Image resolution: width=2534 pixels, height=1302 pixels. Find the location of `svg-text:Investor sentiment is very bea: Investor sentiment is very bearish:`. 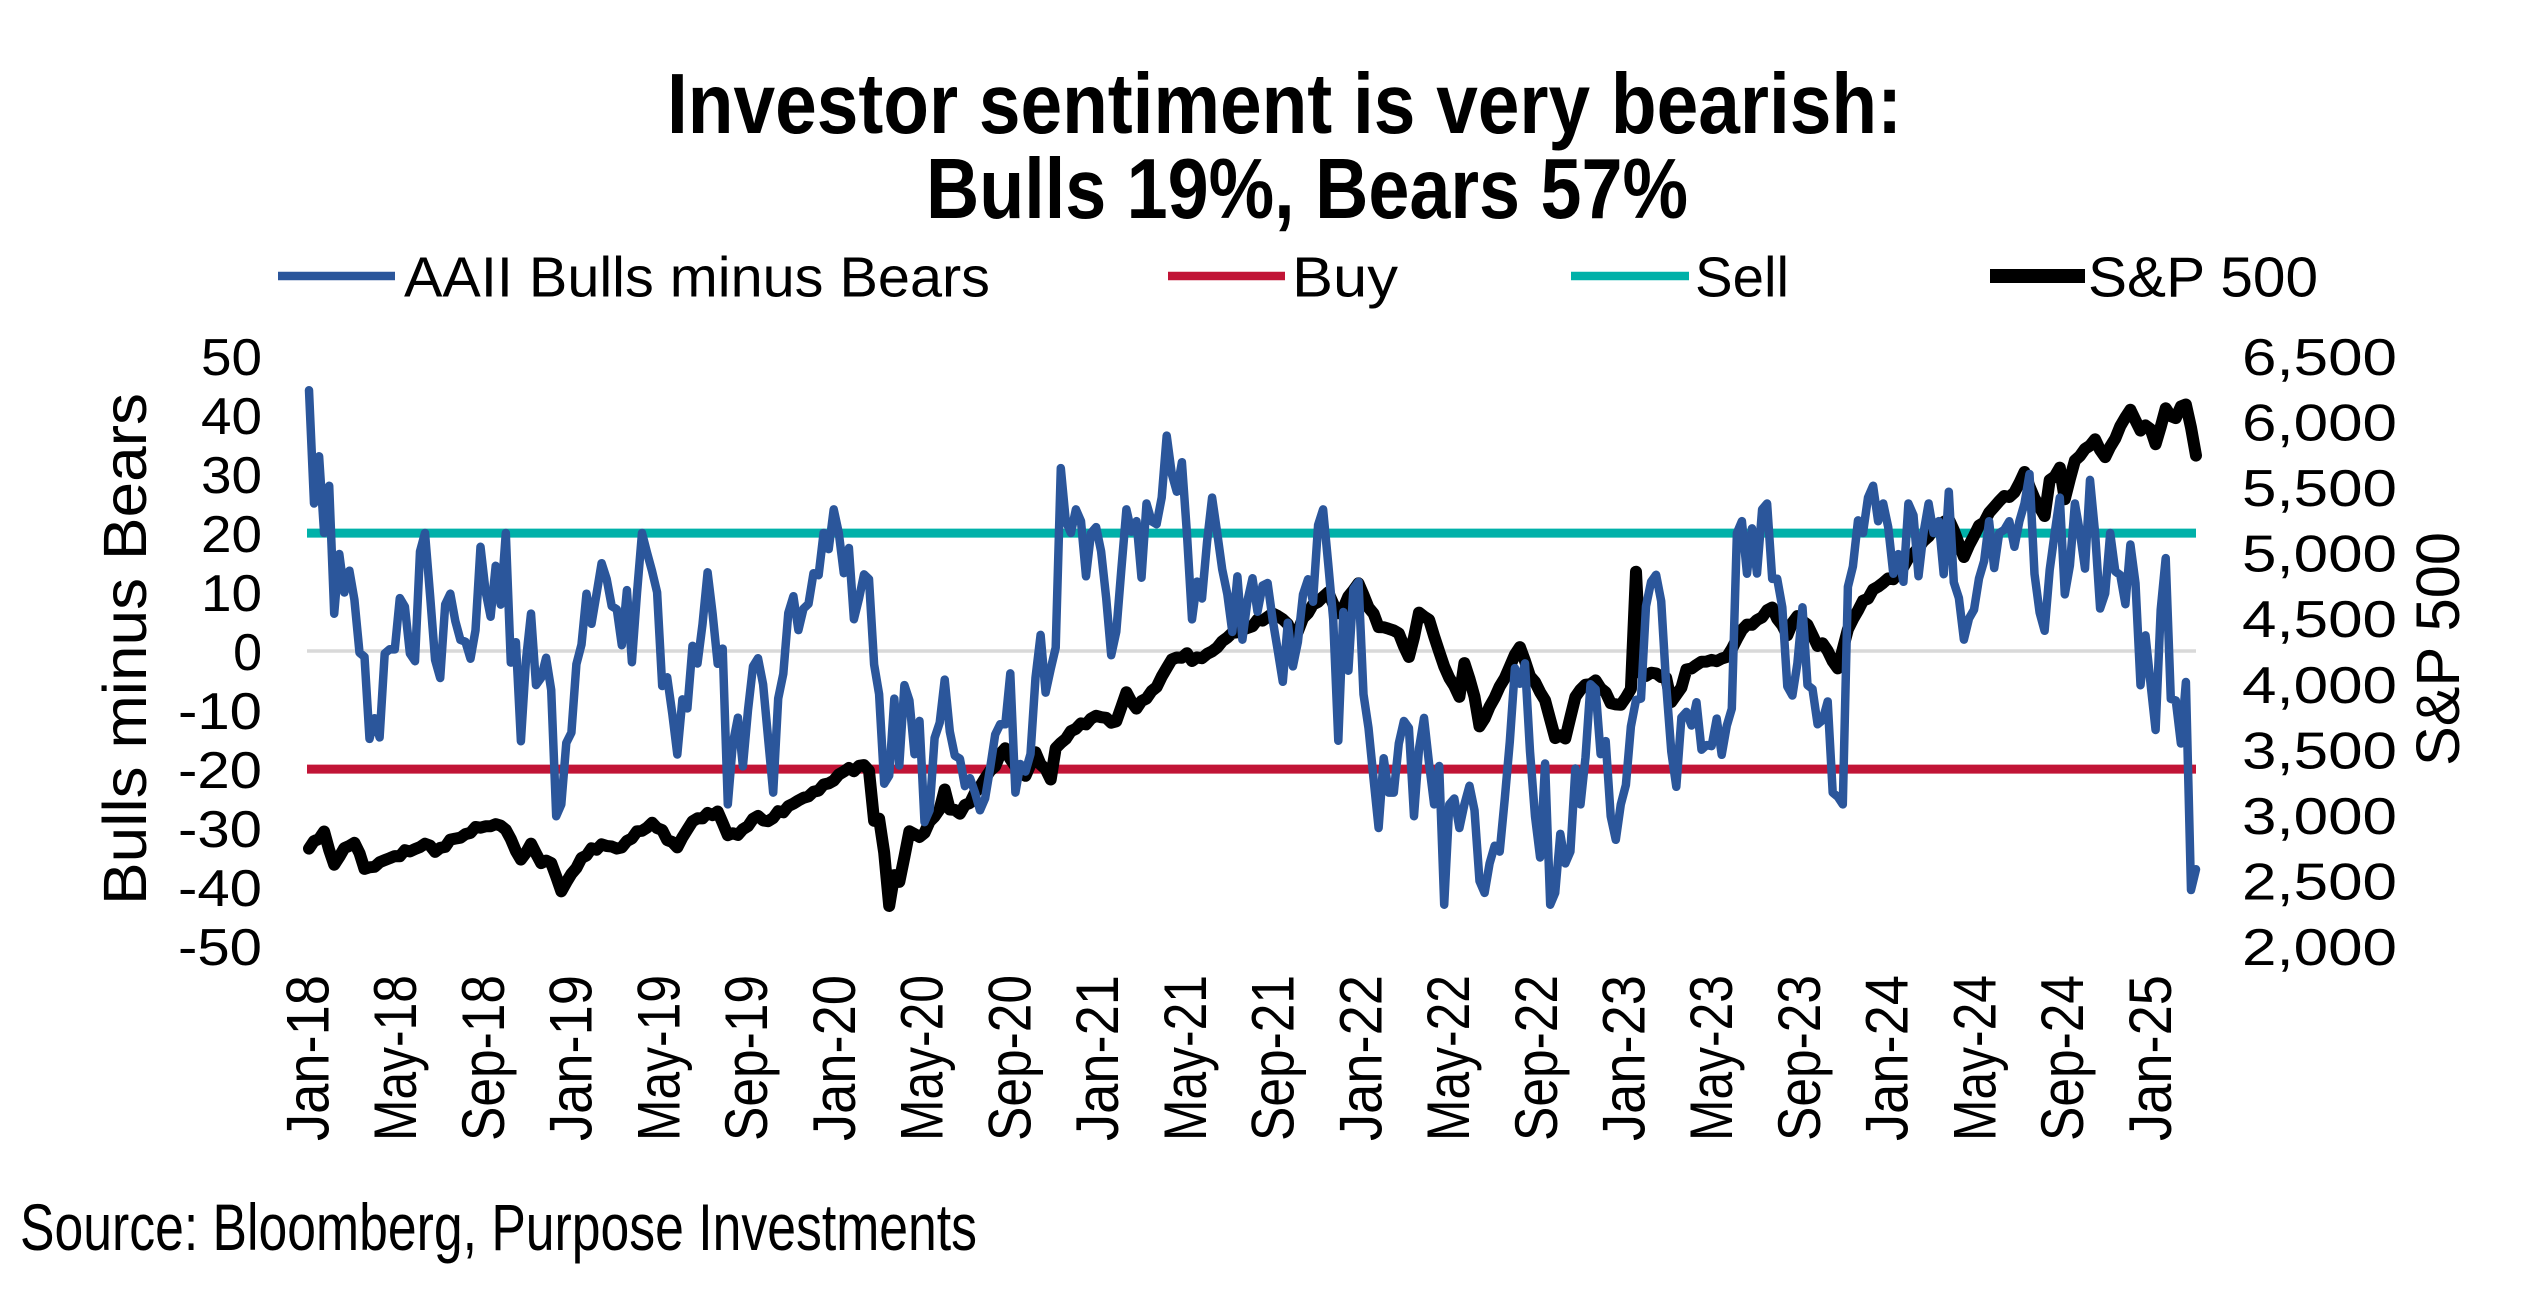

svg-text:Investor sentiment is very bea: Investor sentiment is very bearish: is located at coordinates (1284, 104).